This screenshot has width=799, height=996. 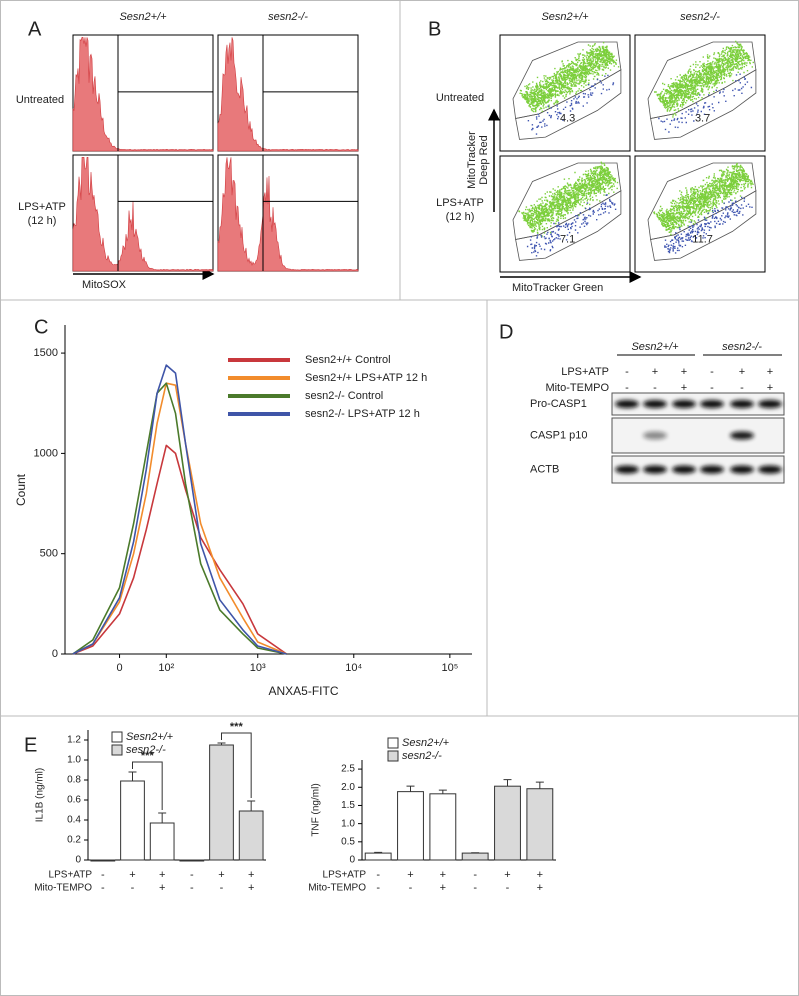 I want to click on column-title: sesn2-/-, so click(x=700, y=17).